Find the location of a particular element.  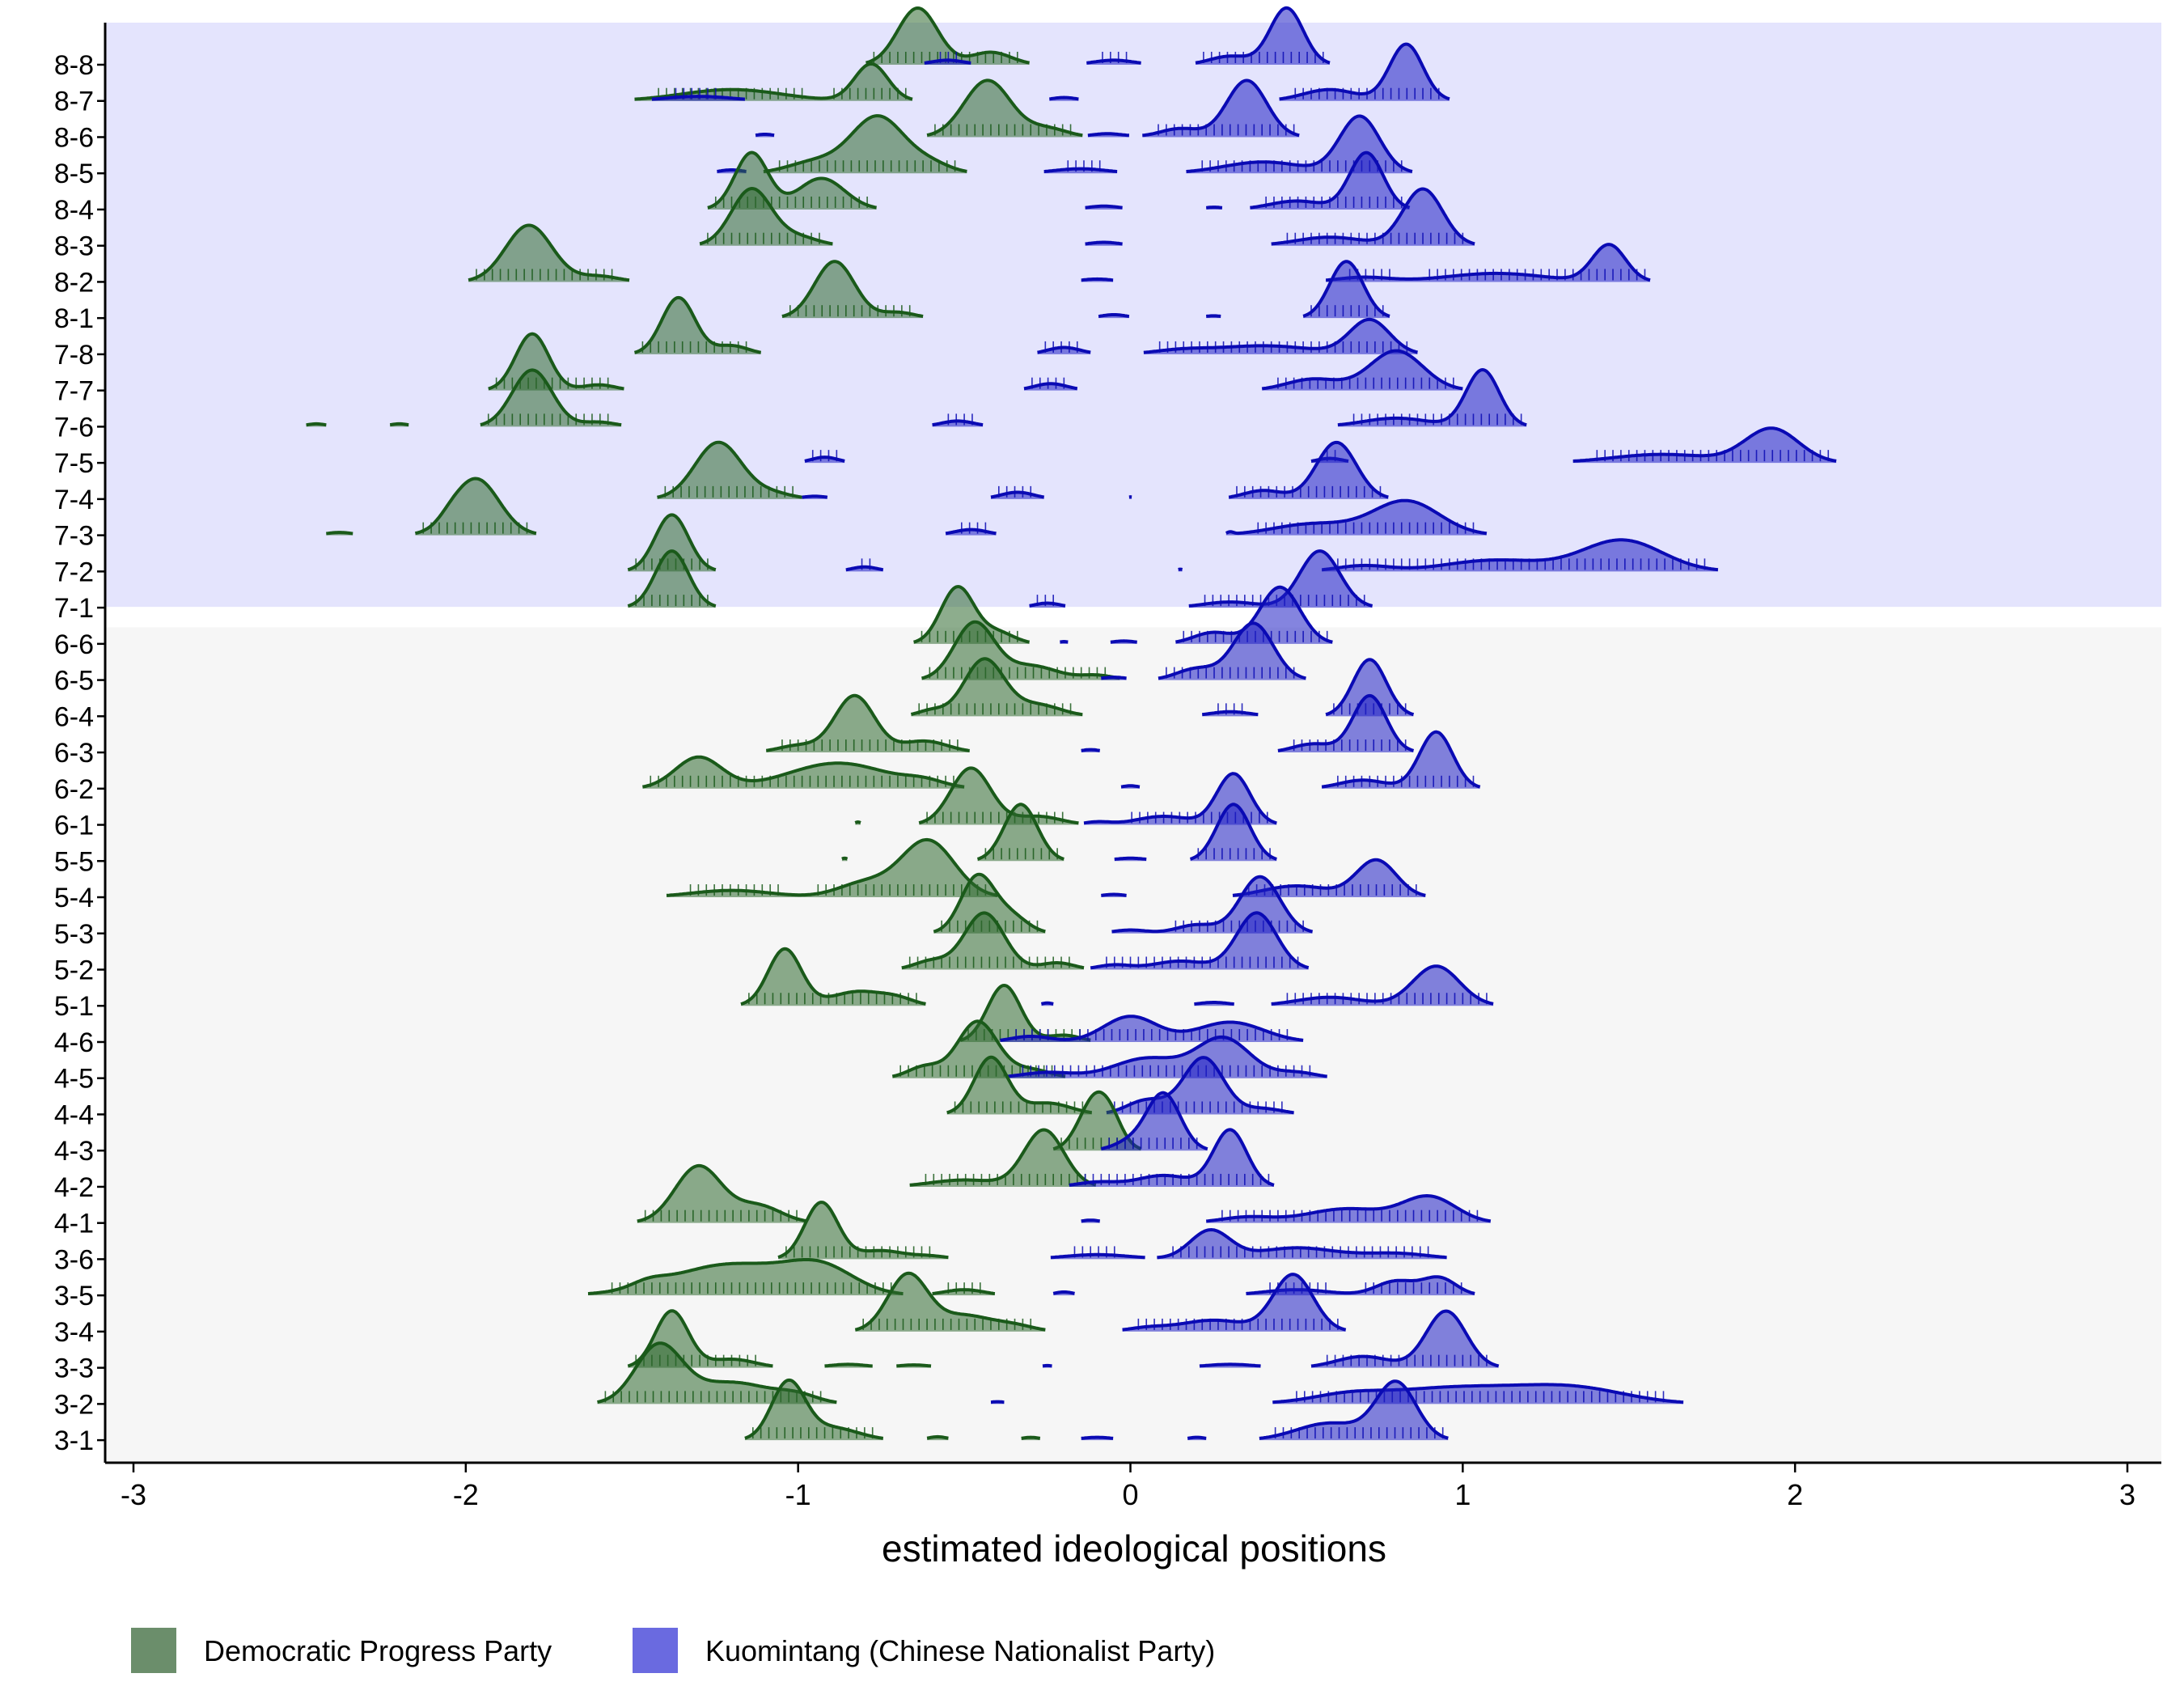

y-tick-label: 7-6 is located at coordinates (74, 427).